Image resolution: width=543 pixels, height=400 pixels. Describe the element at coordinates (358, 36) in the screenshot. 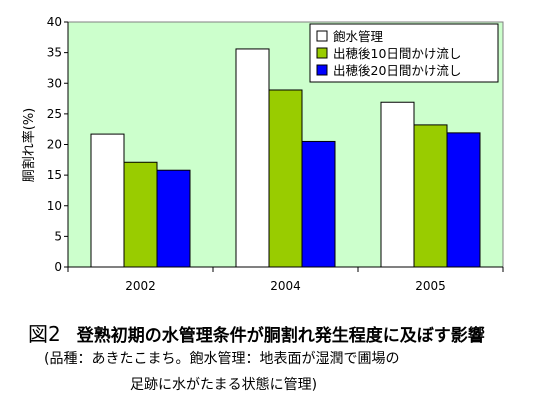

I see `legend-label: 飽水管理` at that location.